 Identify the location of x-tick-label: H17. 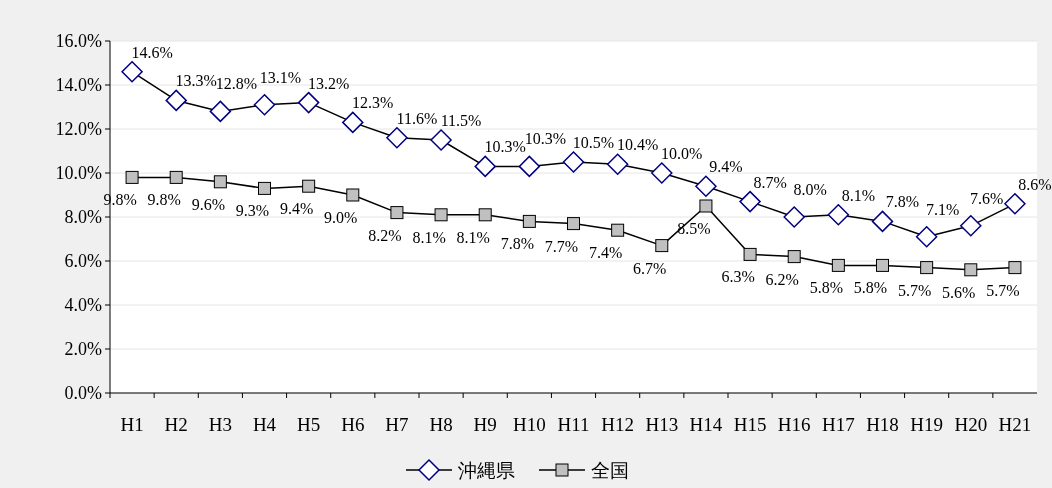
(838, 424).